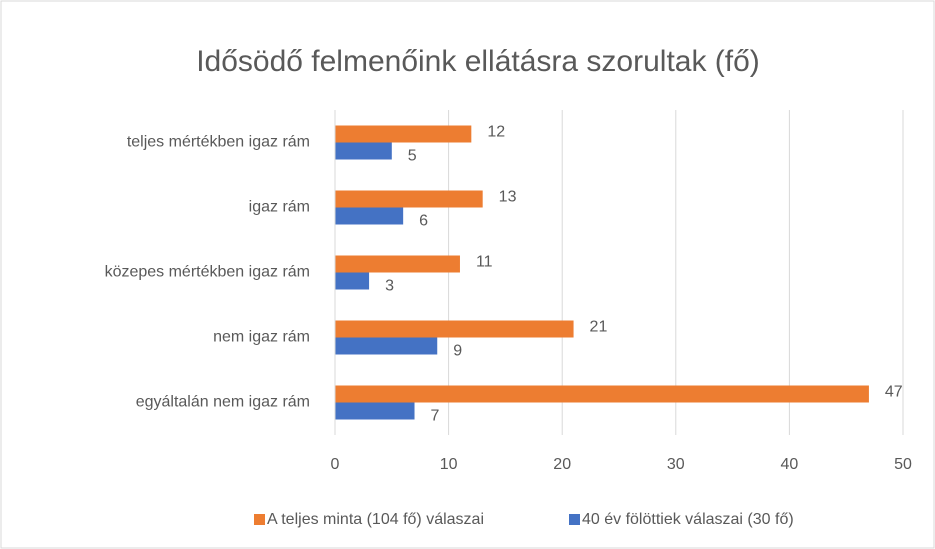 The width and height of the screenshot is (935, 549). What do you see at coordinates (423, 221) in the screenshot?
I see `data-label: 6` at bounding box center [423, 221].